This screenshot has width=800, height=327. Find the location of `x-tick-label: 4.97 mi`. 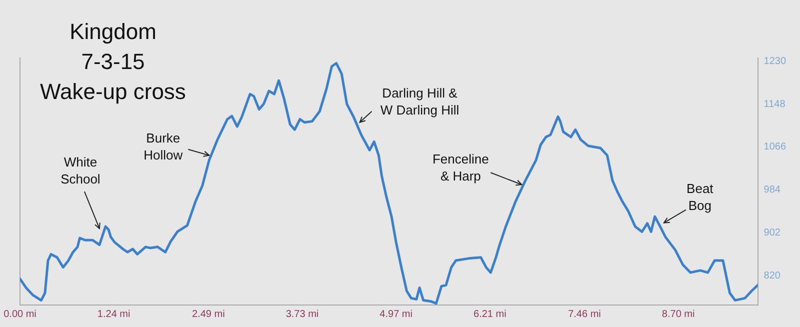

x-tick-label: 4.97 mi is located at coordinates (396, 314).